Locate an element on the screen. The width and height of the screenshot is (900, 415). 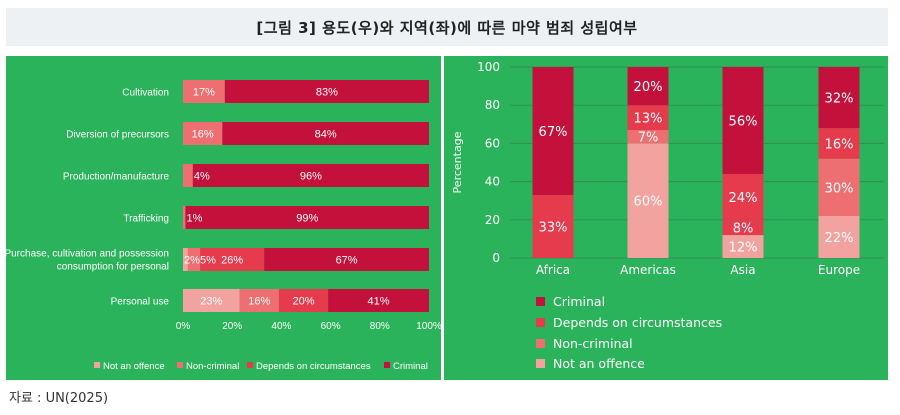
bar-label-non-criminal-cultivation: 17% is located at coordinates (204, 93).